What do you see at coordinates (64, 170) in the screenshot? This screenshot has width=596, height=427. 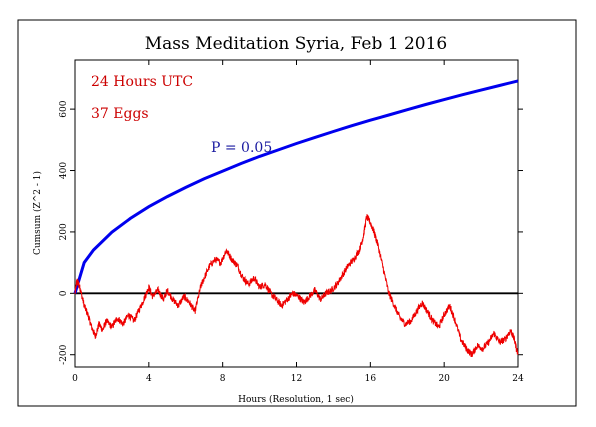 I see `y-tick-label: 400` at bounding box center [64, 170].